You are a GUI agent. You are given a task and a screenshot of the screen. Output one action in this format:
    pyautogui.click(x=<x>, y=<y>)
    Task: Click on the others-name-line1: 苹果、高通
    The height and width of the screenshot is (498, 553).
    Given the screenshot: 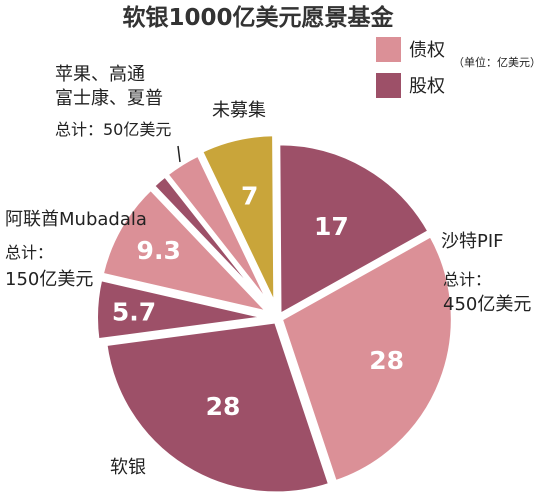 What is the action you would take?
    pyautogui.click(x=100, y=74)
    